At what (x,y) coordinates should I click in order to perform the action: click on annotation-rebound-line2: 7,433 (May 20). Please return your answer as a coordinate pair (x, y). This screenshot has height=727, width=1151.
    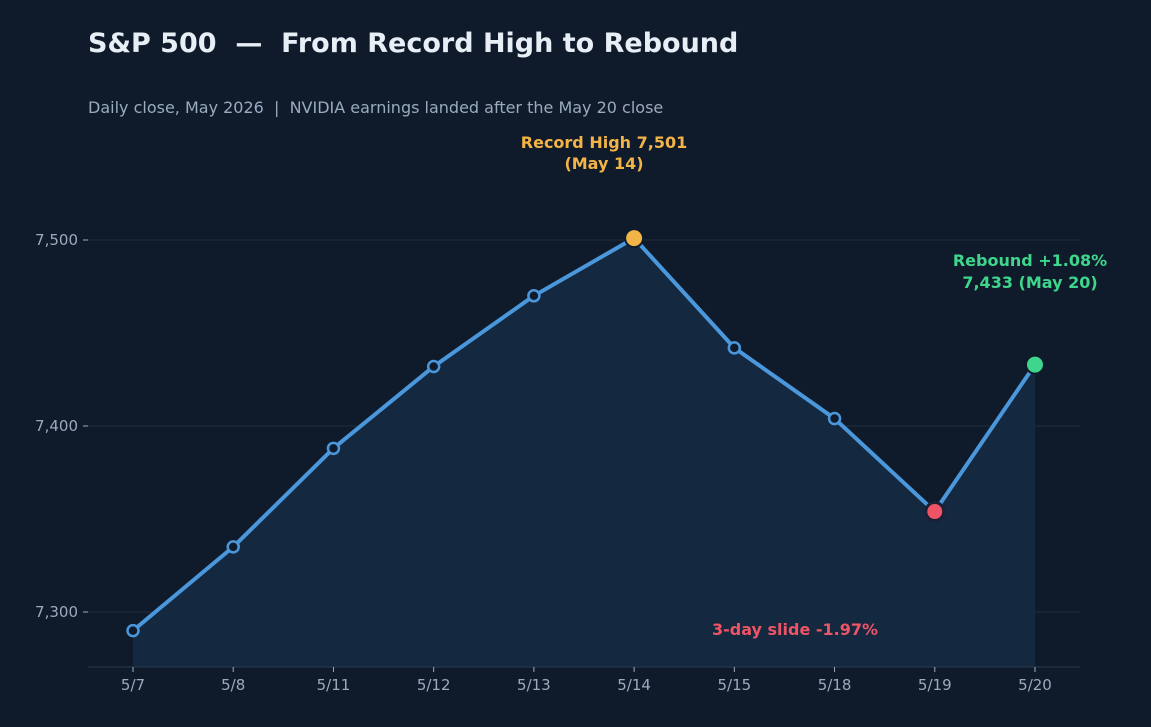
    Looking at the image, I should click on (1029, 282).